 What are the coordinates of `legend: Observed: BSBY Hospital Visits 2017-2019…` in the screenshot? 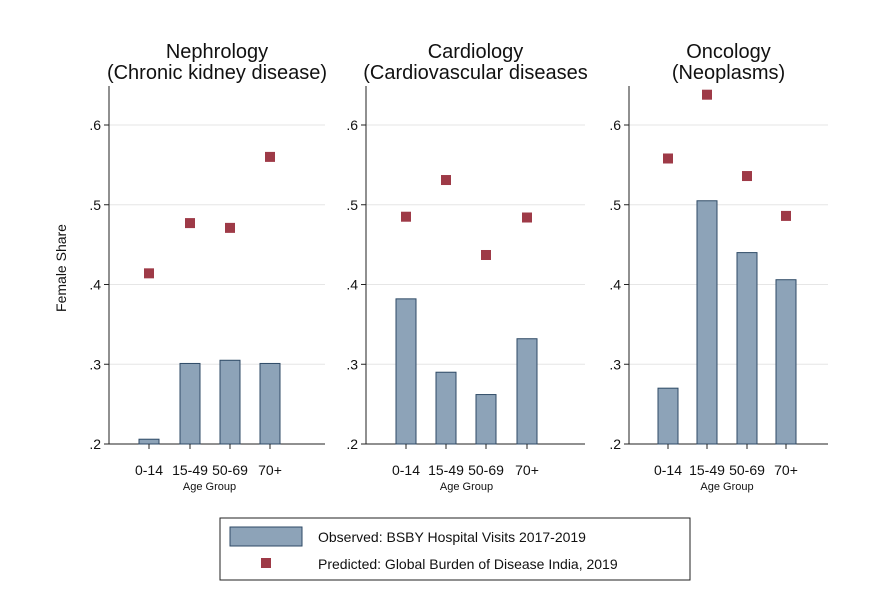 It's located at (455, 549).